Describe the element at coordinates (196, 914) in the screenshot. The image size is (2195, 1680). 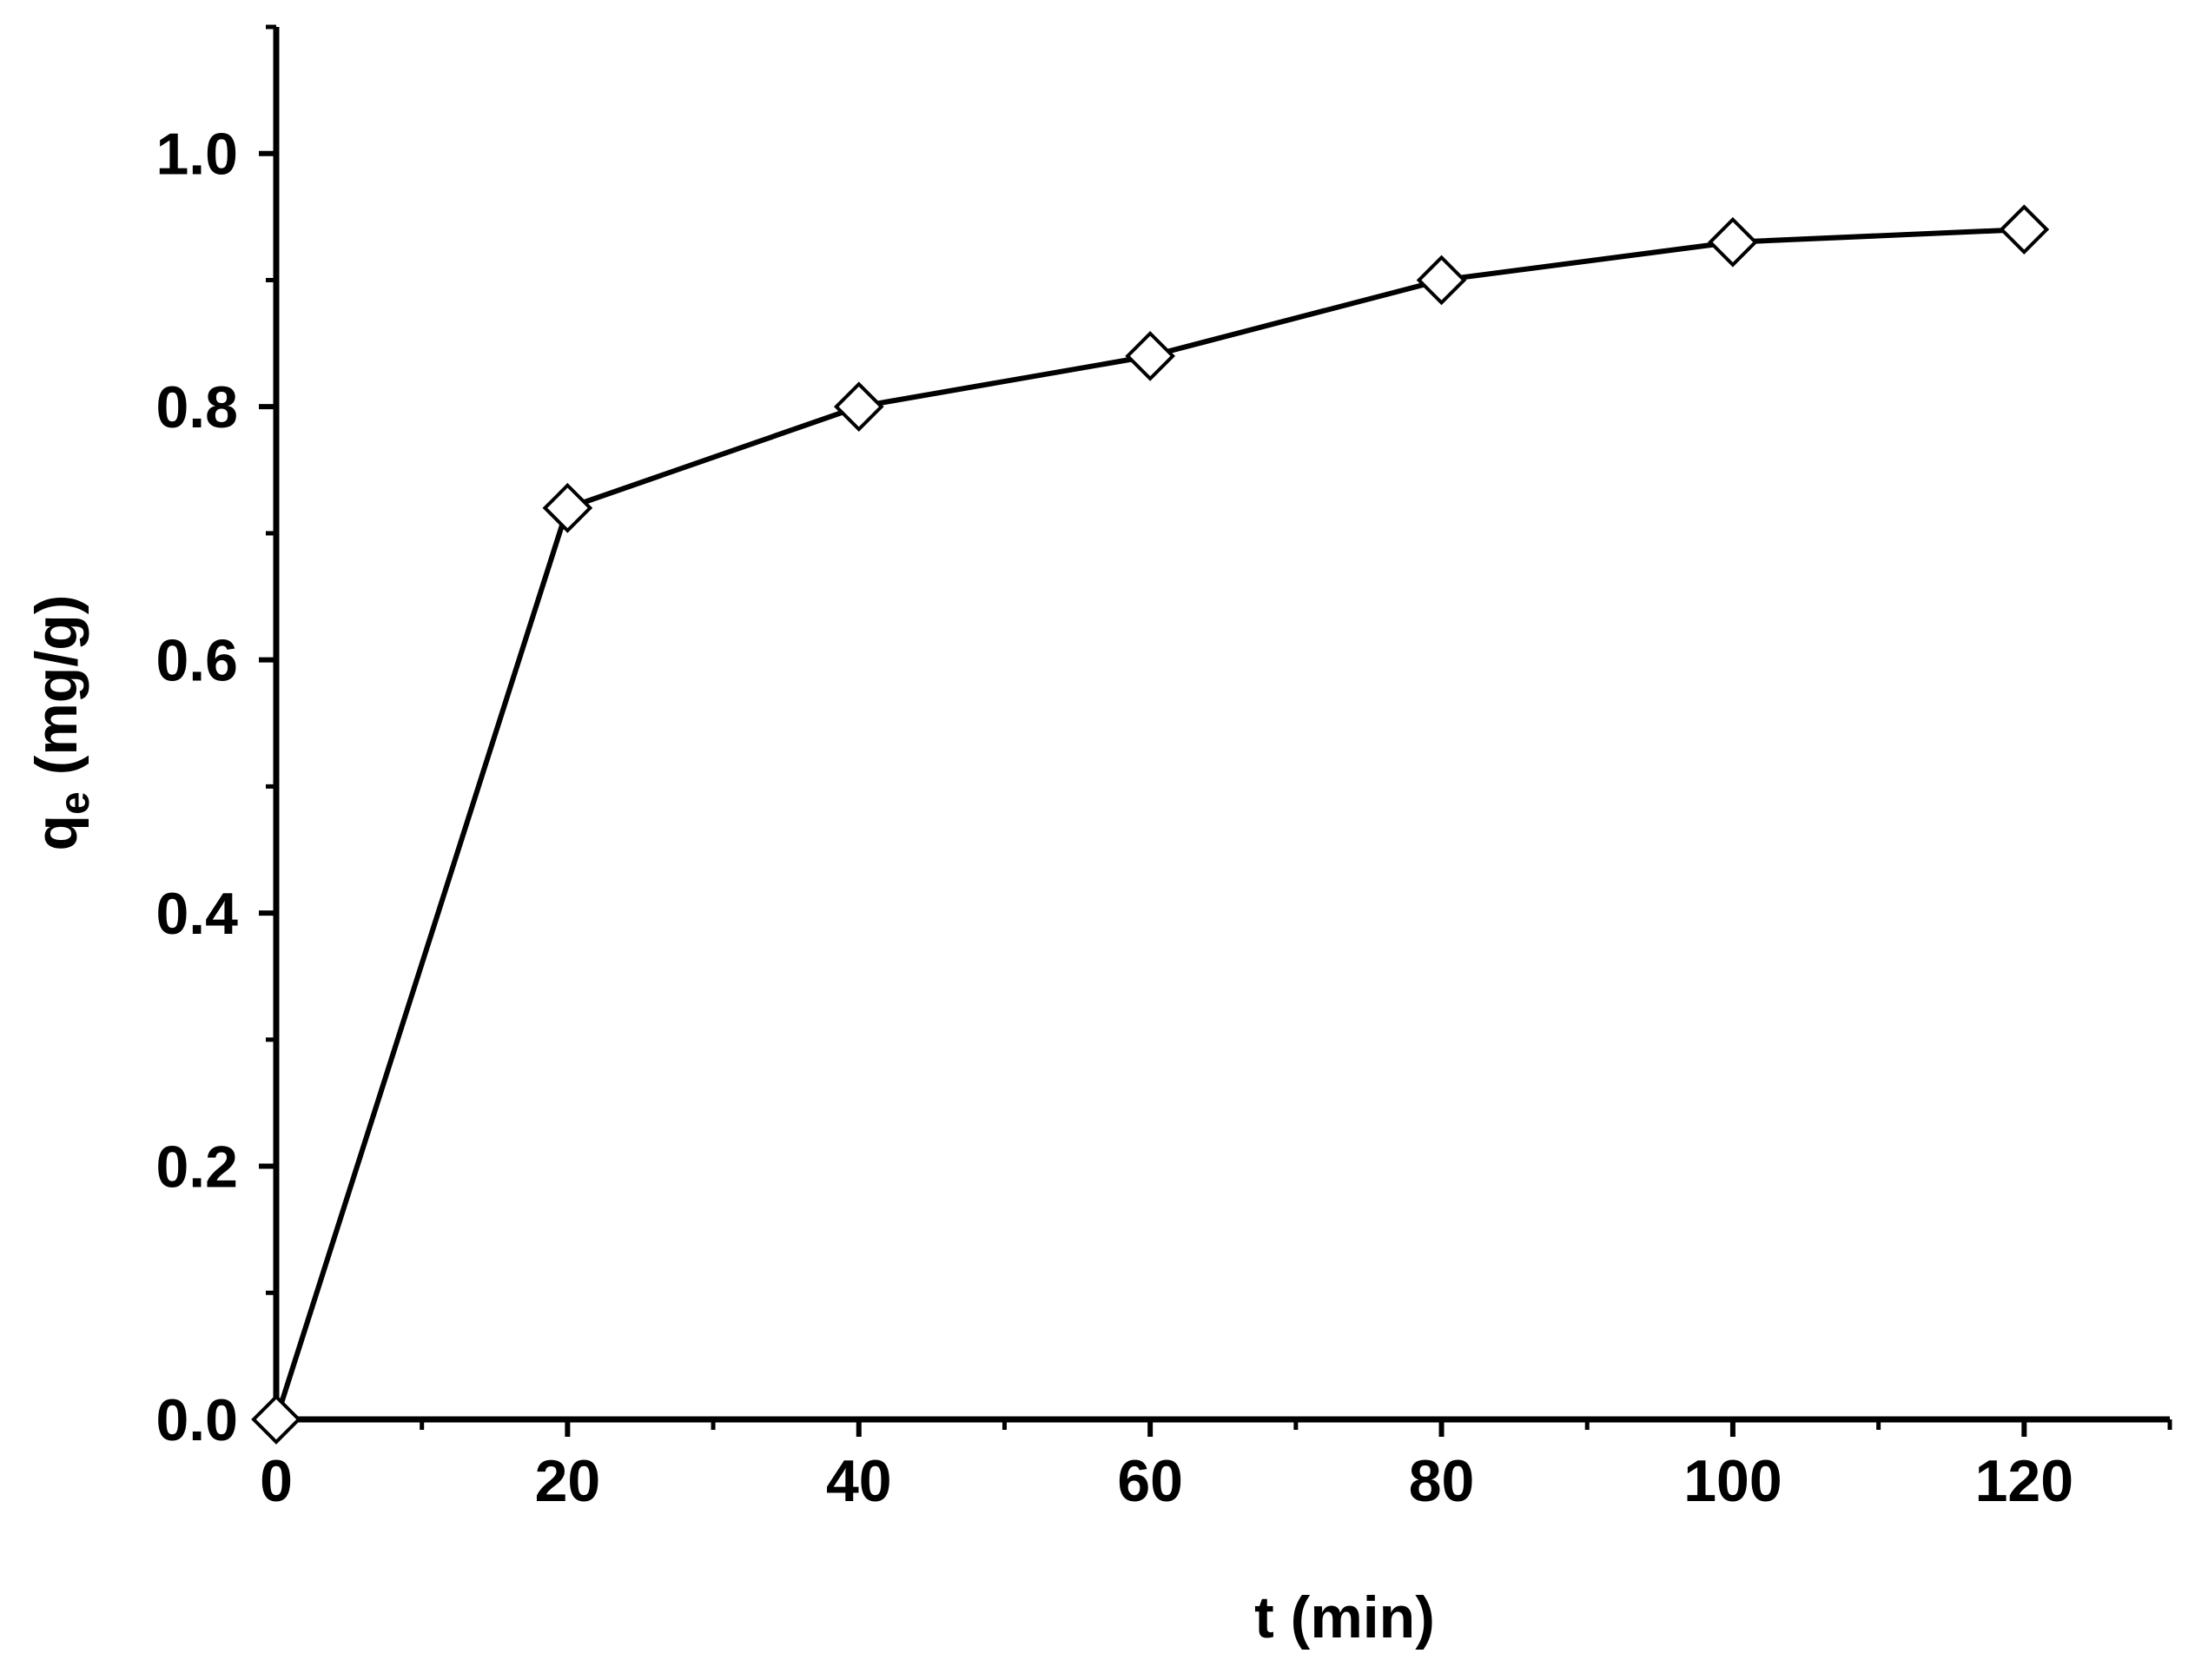
I see `y-tick-label: 0.4` at that location.